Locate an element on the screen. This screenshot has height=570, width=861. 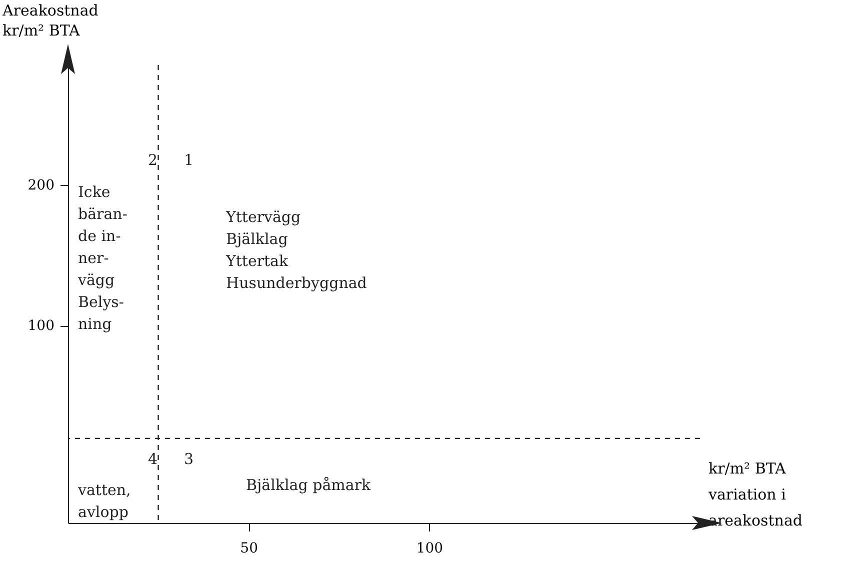
annotation: vatten, avlopp is located at coordinates (104, 501).